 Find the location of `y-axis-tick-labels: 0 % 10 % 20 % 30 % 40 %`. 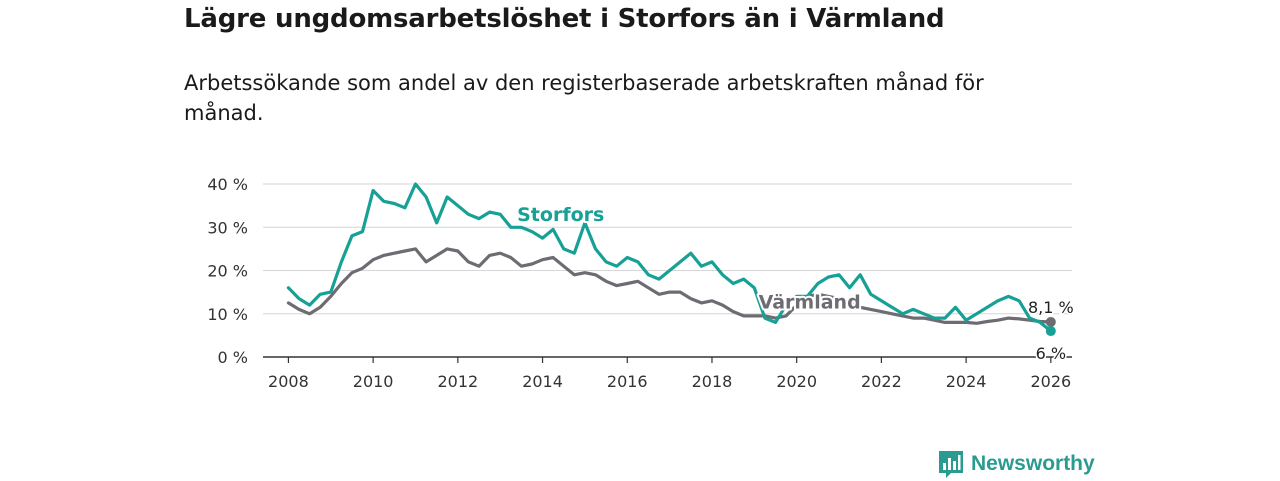

y-axis-tick-labels: 0 % 10 % 20 % 30 % 40 % is located at coordinates (227, 271).